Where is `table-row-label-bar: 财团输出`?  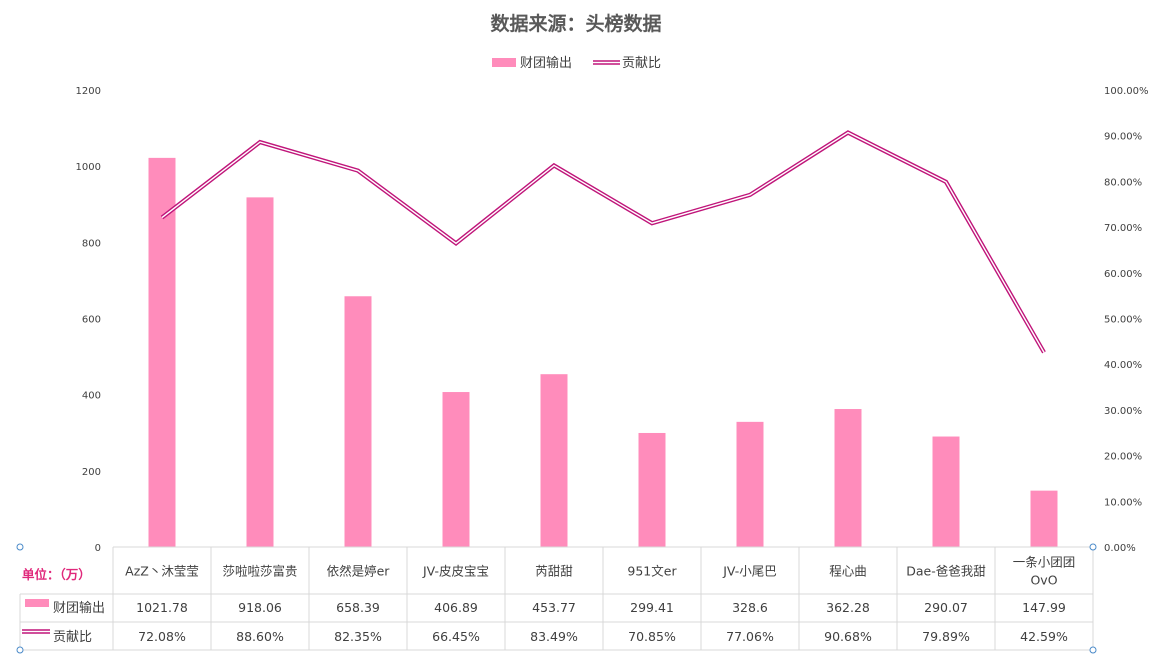
table-row-label-bar: 财团输出 is located at coordinates (79, 608).